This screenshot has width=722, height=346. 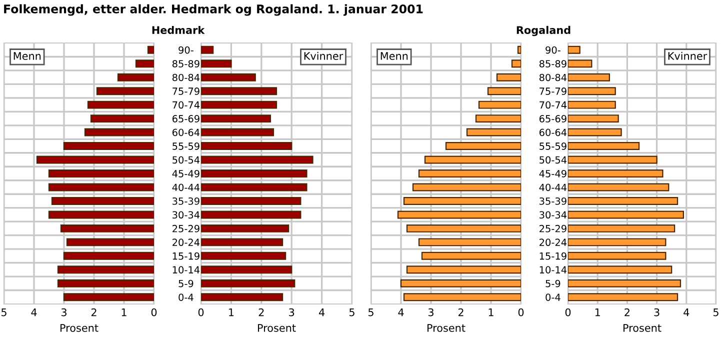 What do you see at coordinates (553, 201) in the screenshot?
I see `y-tick-label: 35-39` at bounding box center [553, 201].